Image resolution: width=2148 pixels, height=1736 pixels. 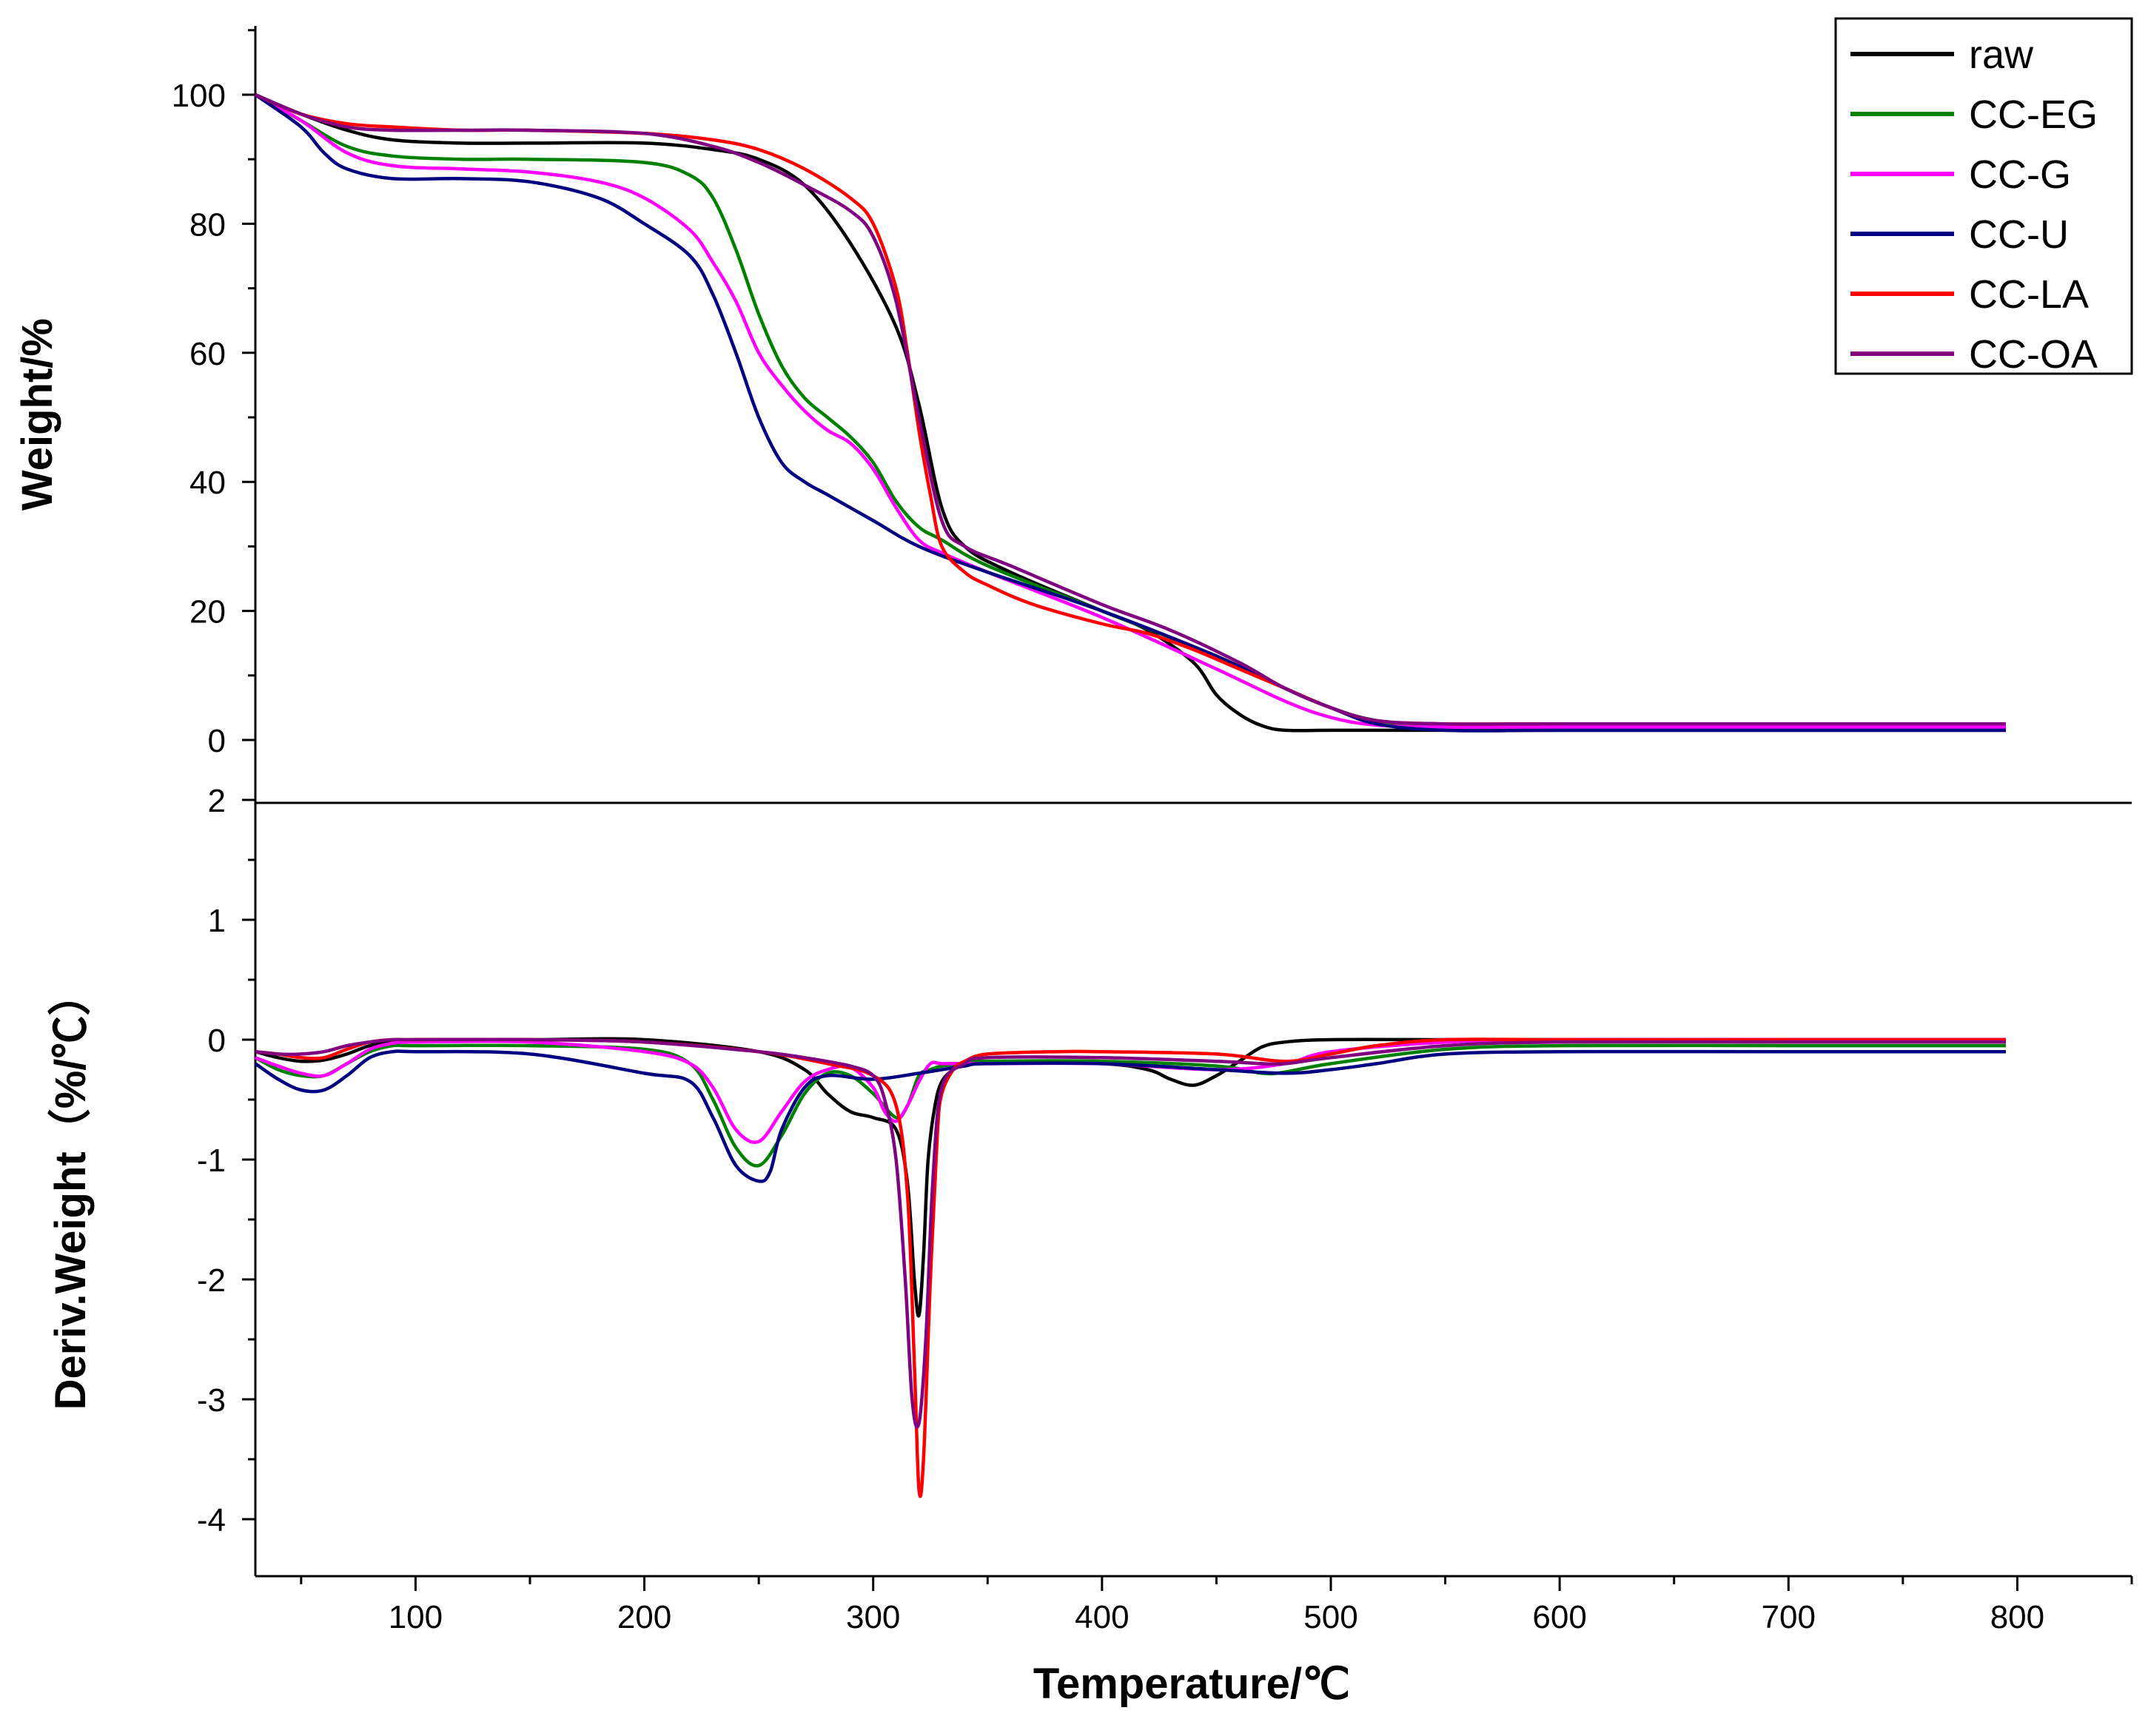 I want to click on bottom-y-tick-label: 1, so click(x=217, y=921).